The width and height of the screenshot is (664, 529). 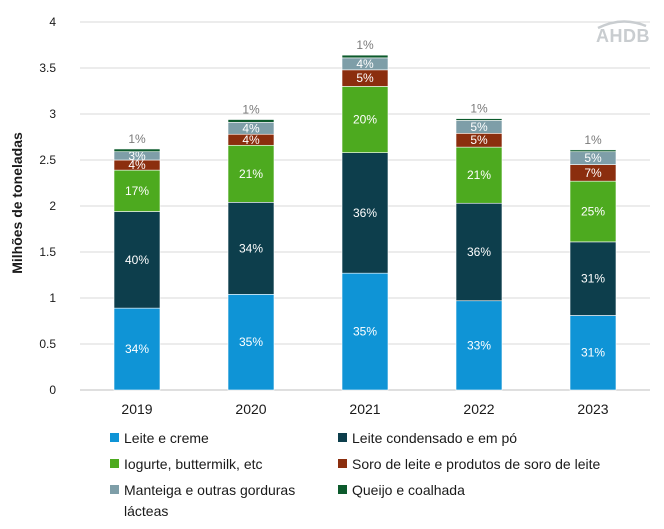 I want to click on data-label: 20%, so click(x=365, y=120).